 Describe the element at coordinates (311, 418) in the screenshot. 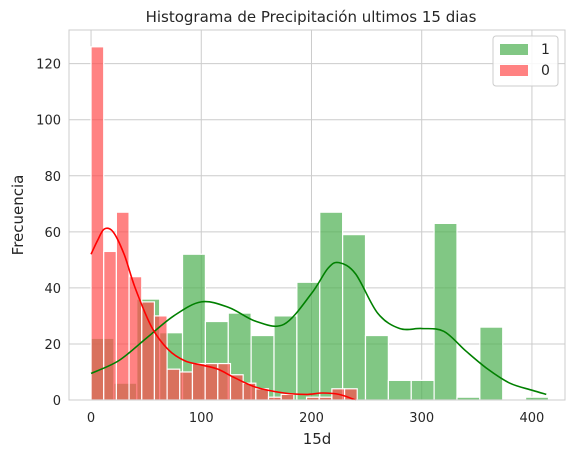

I see `x-tick-label-2: 200` at that location.